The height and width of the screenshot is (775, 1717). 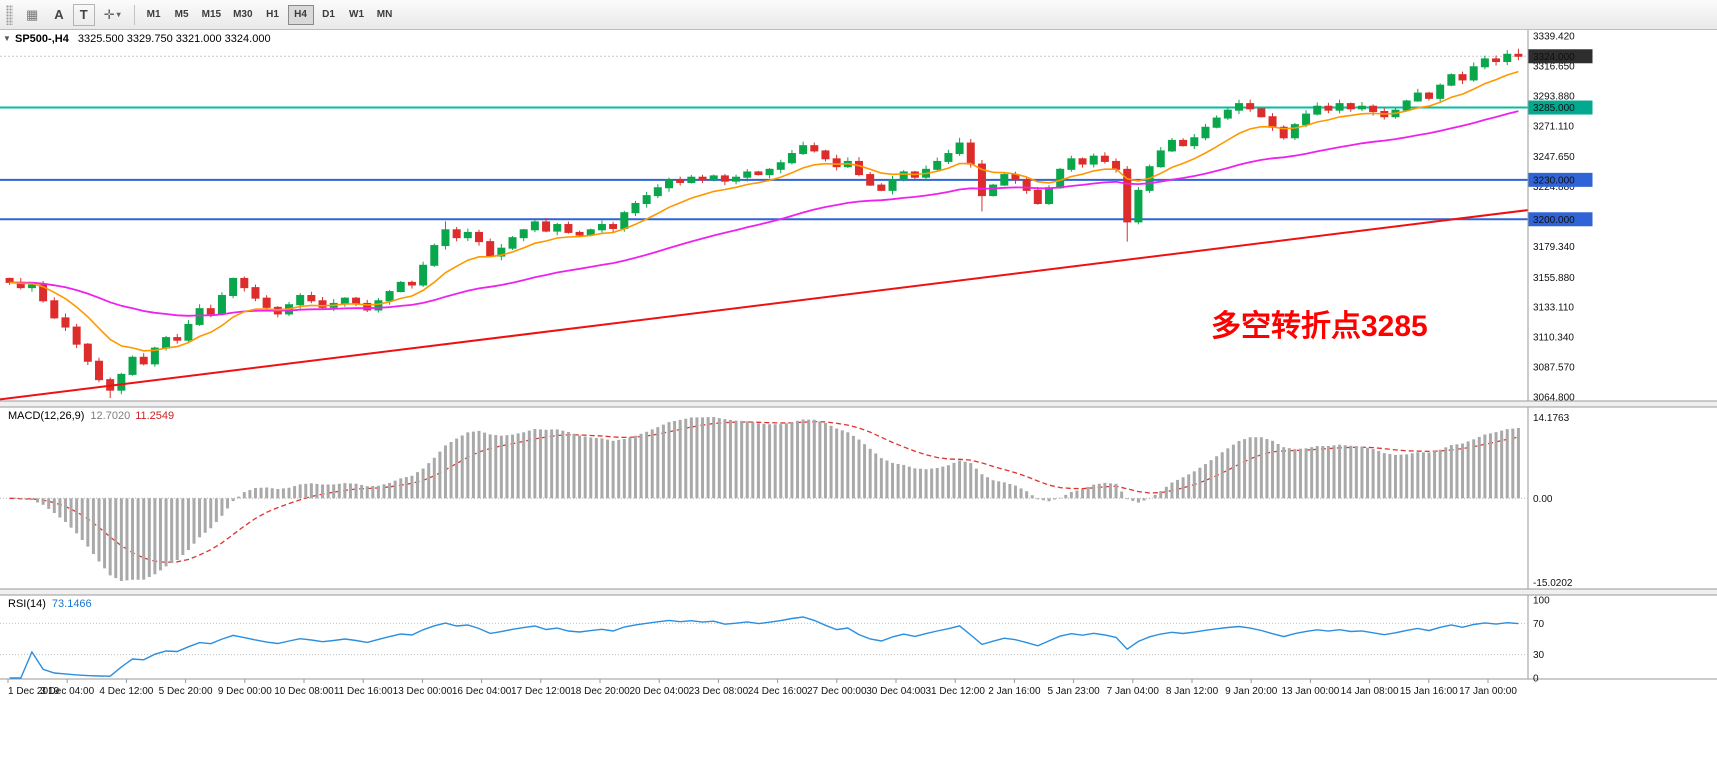 What do you see at coordinates (110, 416) in the screenshot?
I see `macd-main-value: 12.7020` at bounding box center [110, 416].